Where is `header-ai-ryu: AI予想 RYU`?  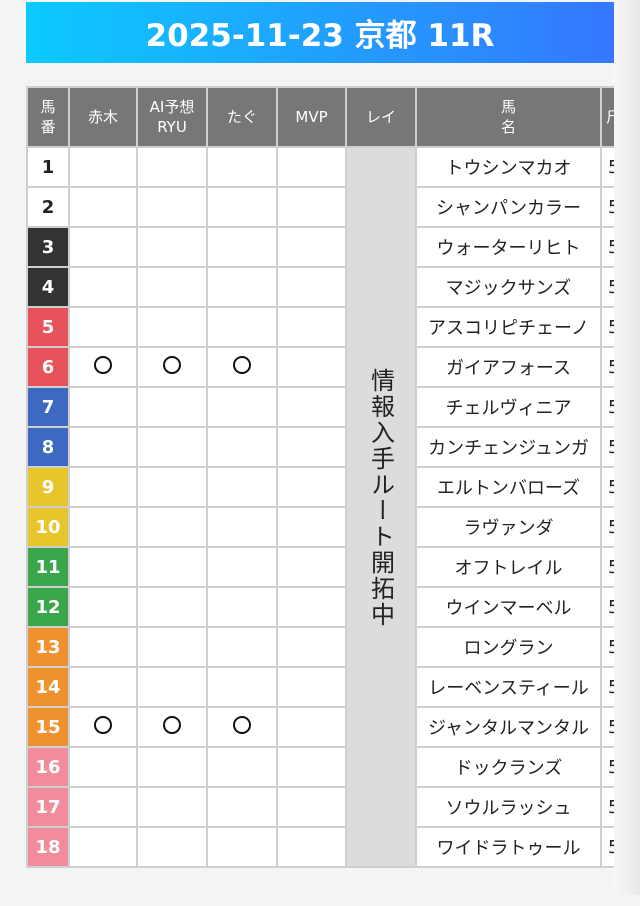
header-ai-ryu: AI予想 RYU is located at coordinates (172, 117).